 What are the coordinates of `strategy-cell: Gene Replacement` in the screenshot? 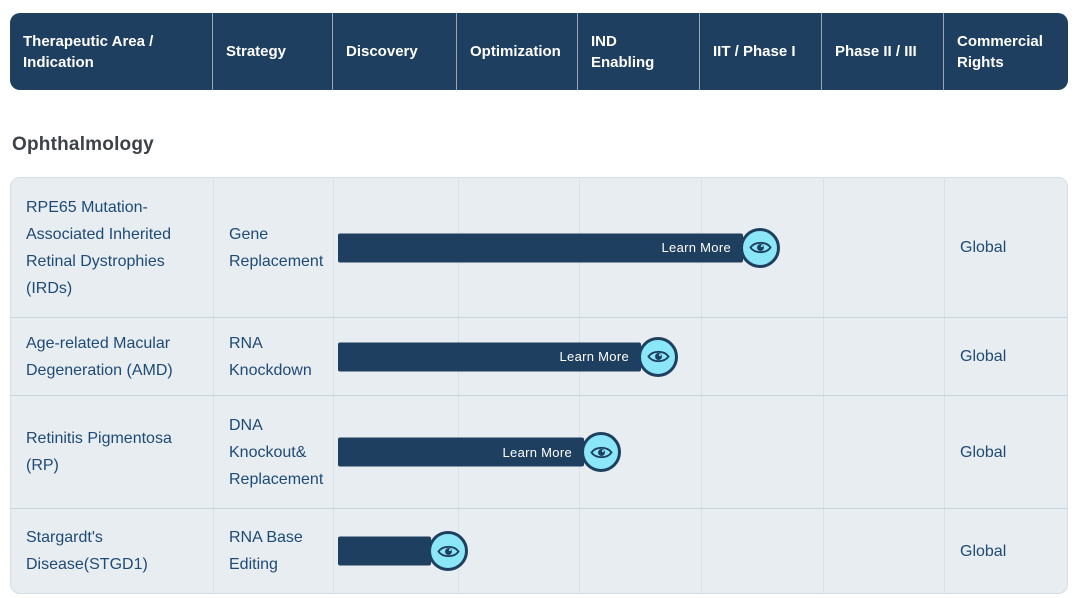 It's located at (274, 247).